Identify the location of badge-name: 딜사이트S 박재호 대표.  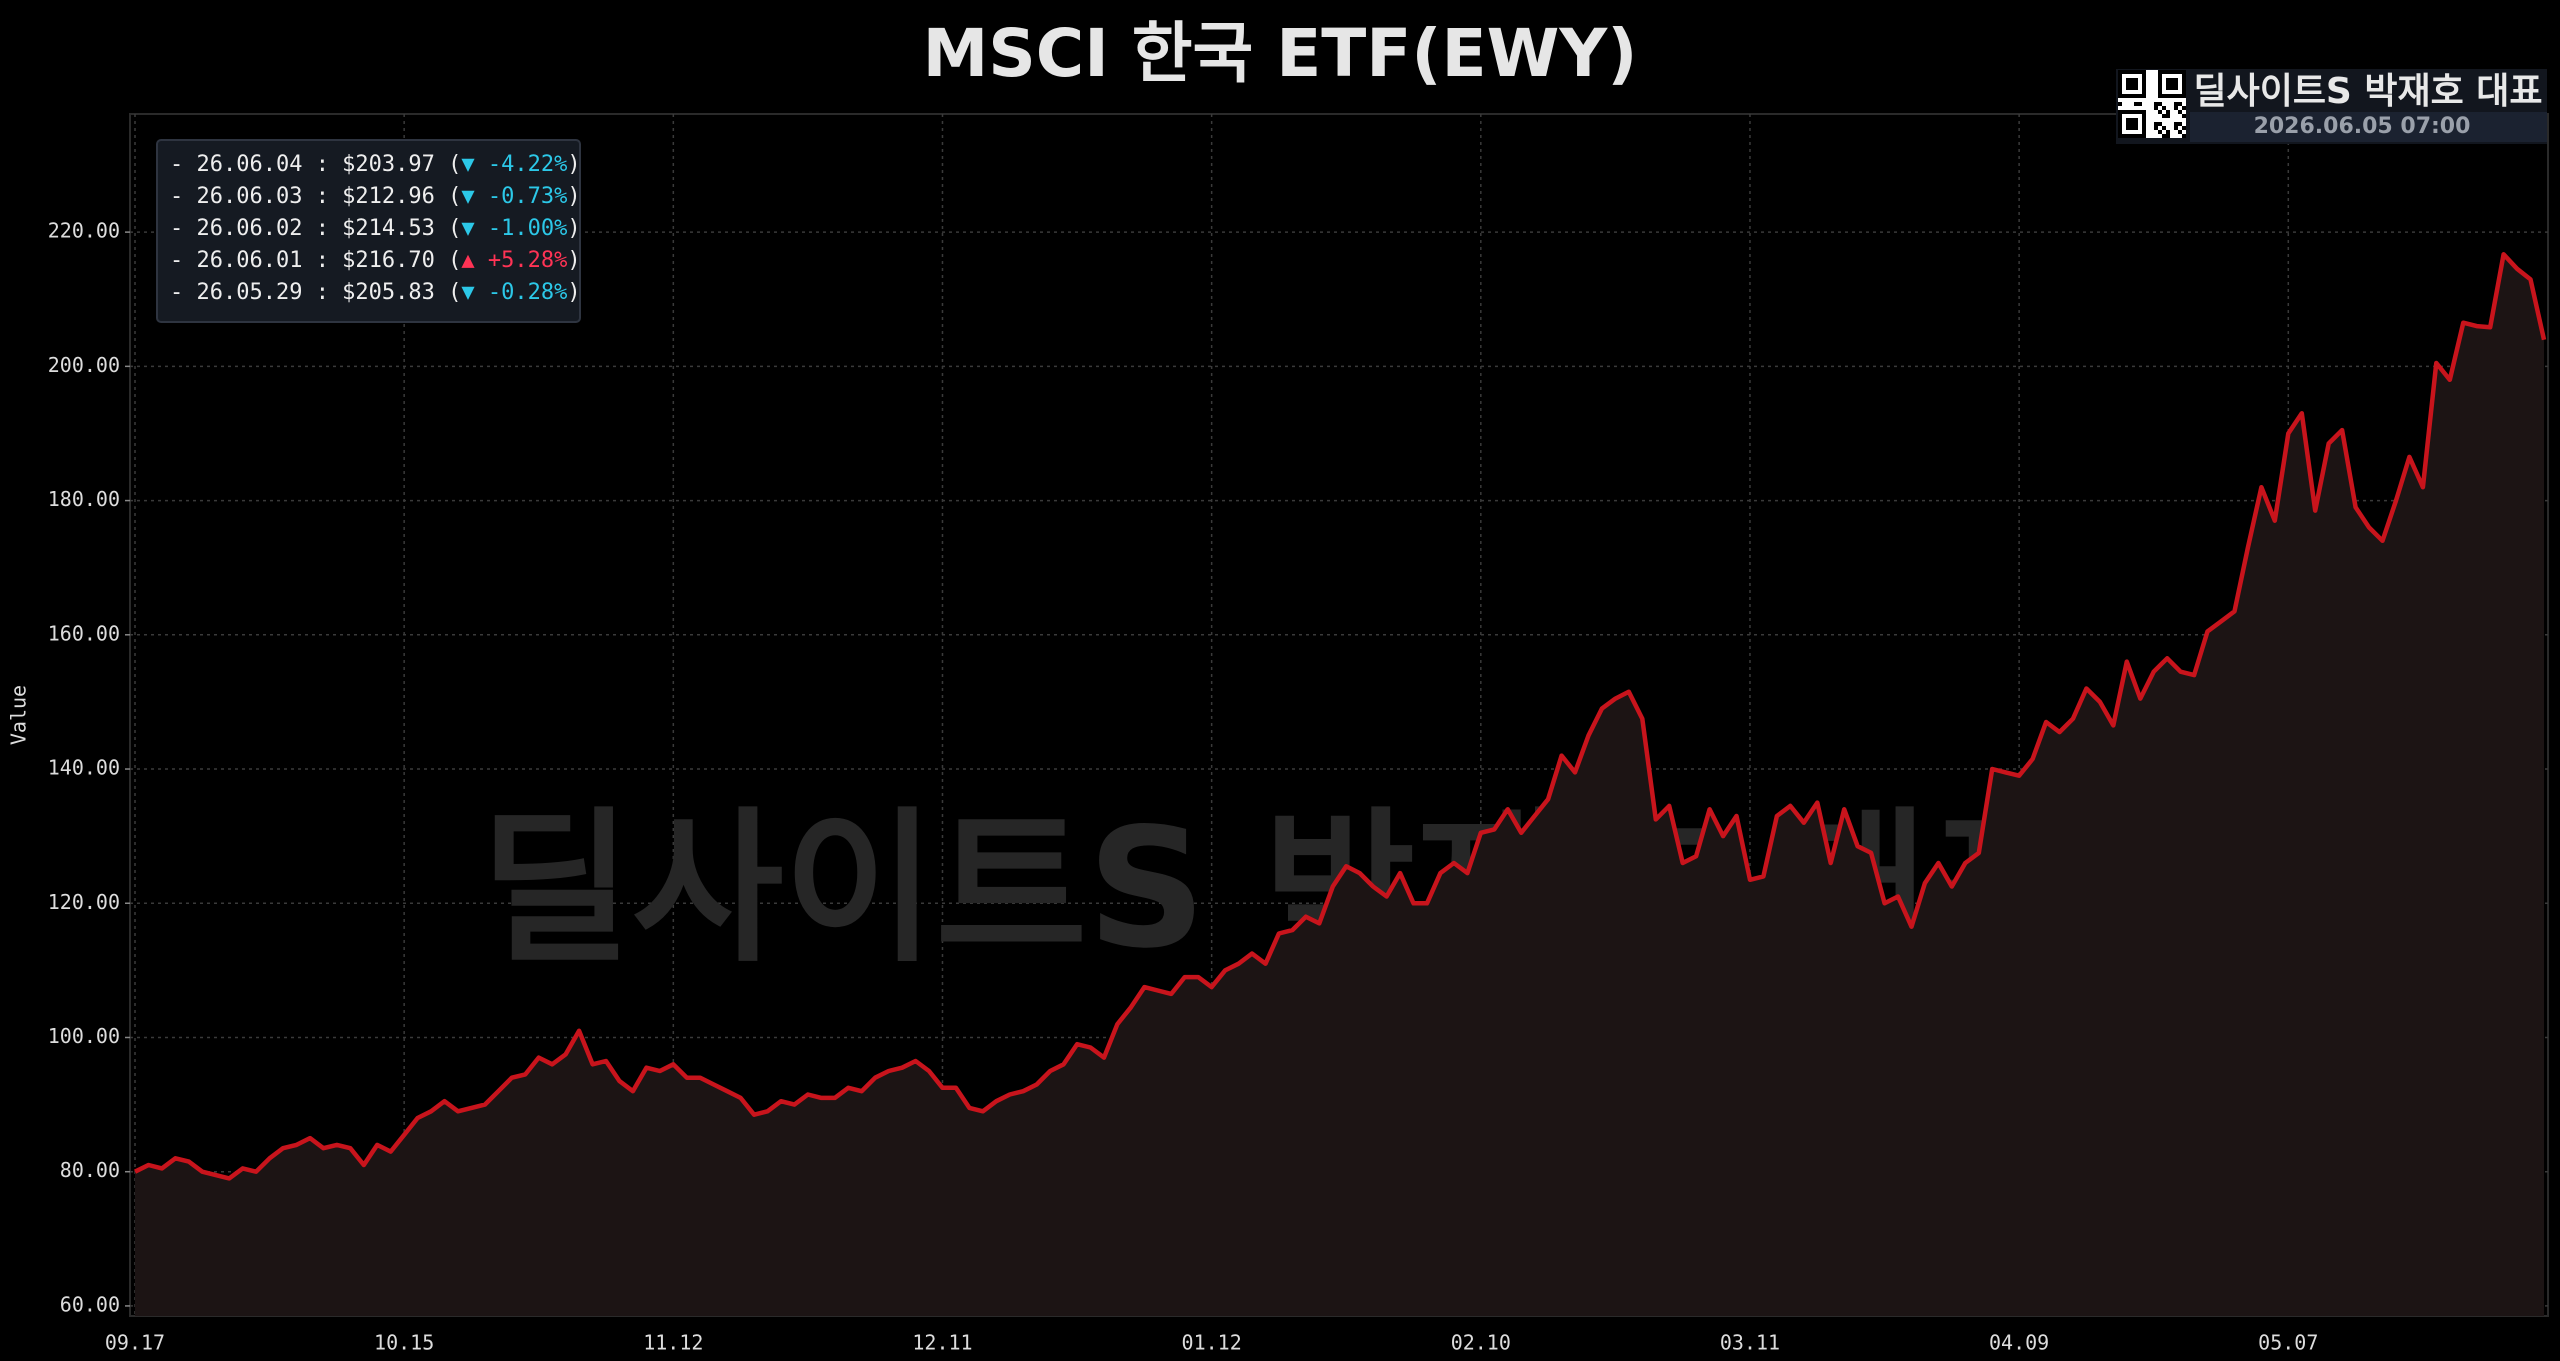
(2367, 91).